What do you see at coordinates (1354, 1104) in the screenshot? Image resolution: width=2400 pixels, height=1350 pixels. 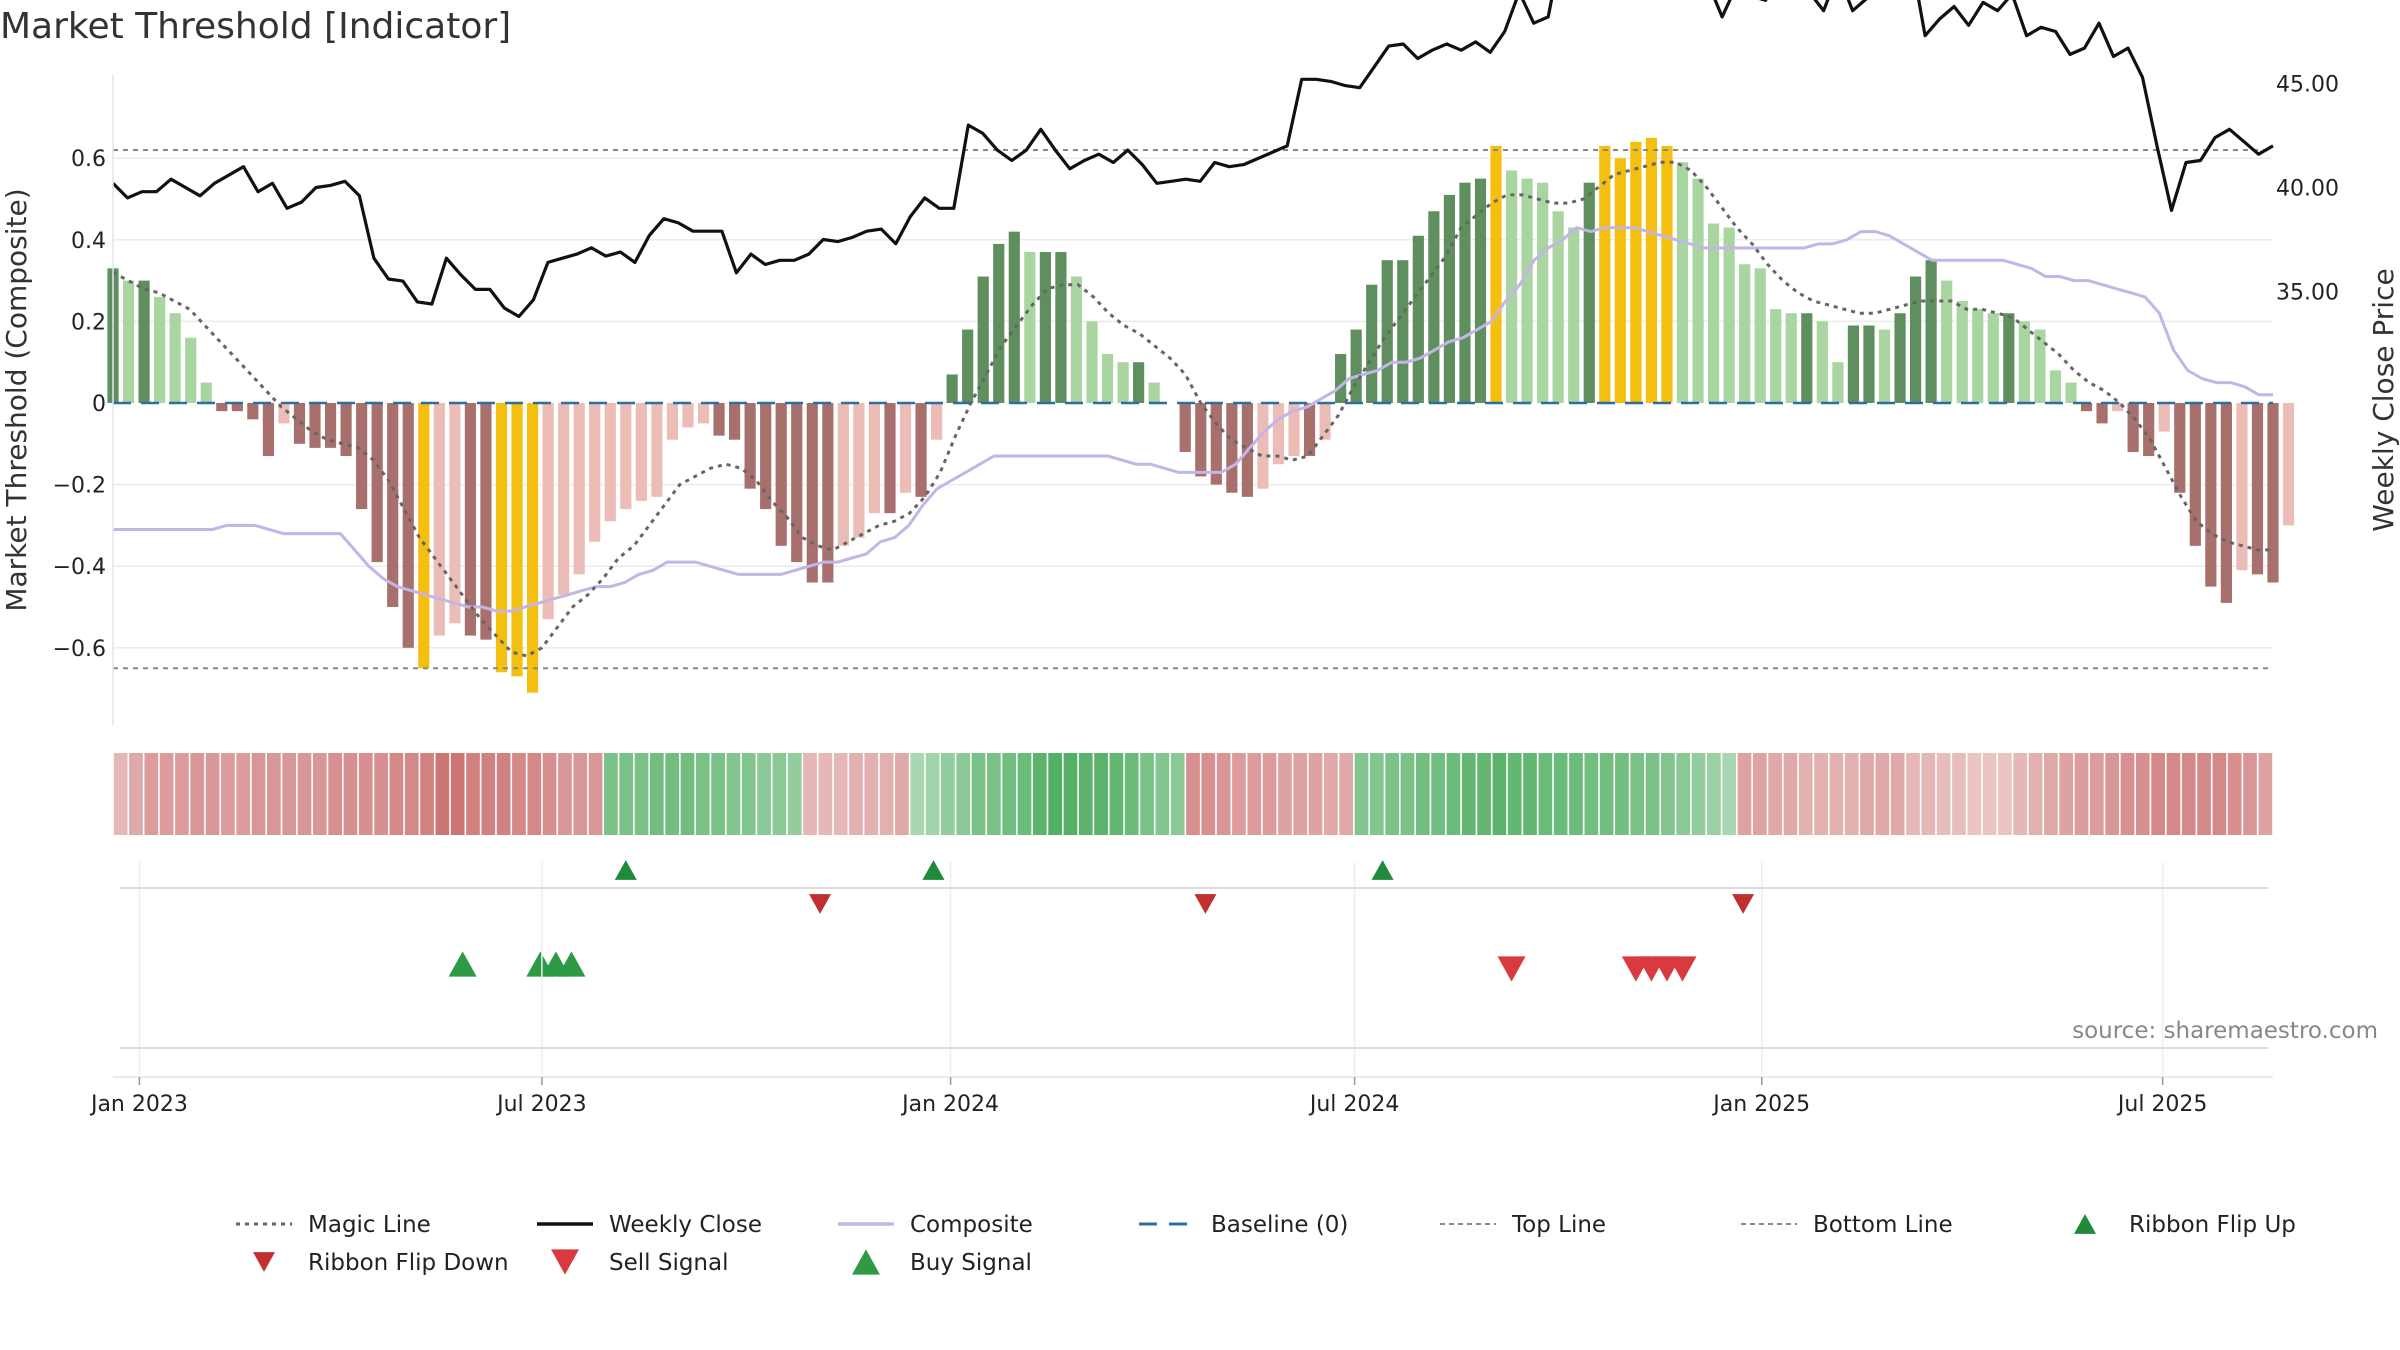 I see `x-tick-label: Jul 2024` at bounding box center [1354, 1104].